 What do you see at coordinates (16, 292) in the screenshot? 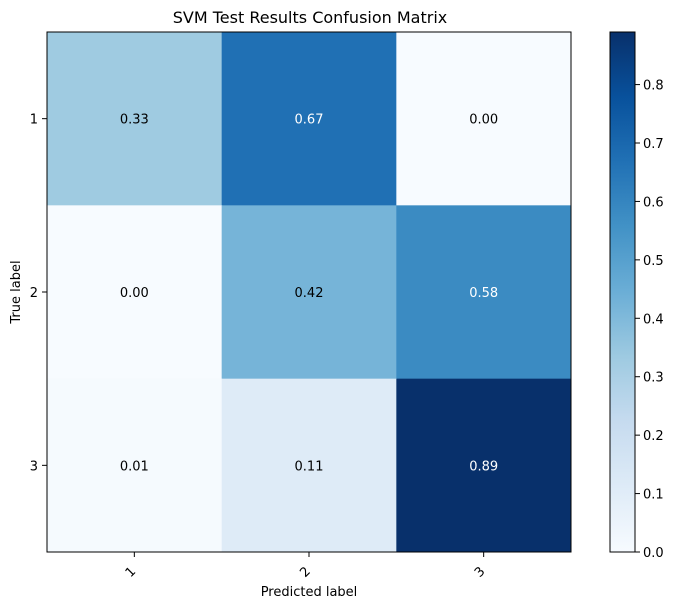
I see `y-axis-label: True label` at bounding box center [16, 292].